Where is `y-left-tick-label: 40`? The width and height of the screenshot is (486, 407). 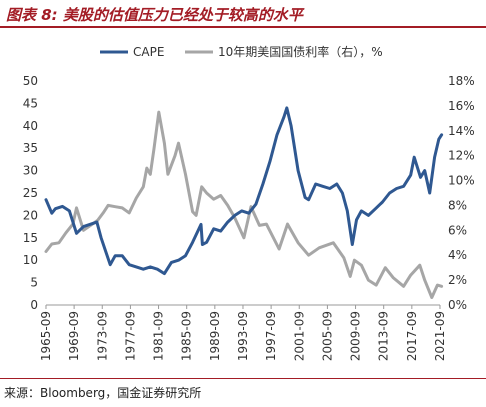 y-left-tick-label: 40 is located at coordinates (30, 126).